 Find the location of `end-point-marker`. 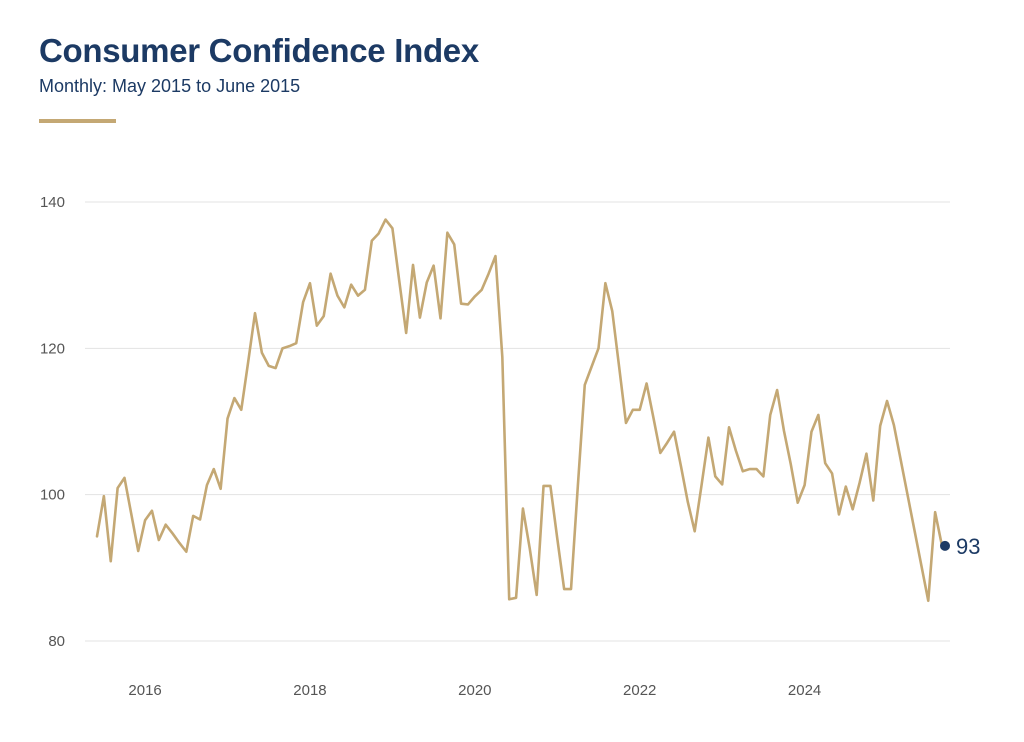

end-point-marker is located at coordinates (945, 545).